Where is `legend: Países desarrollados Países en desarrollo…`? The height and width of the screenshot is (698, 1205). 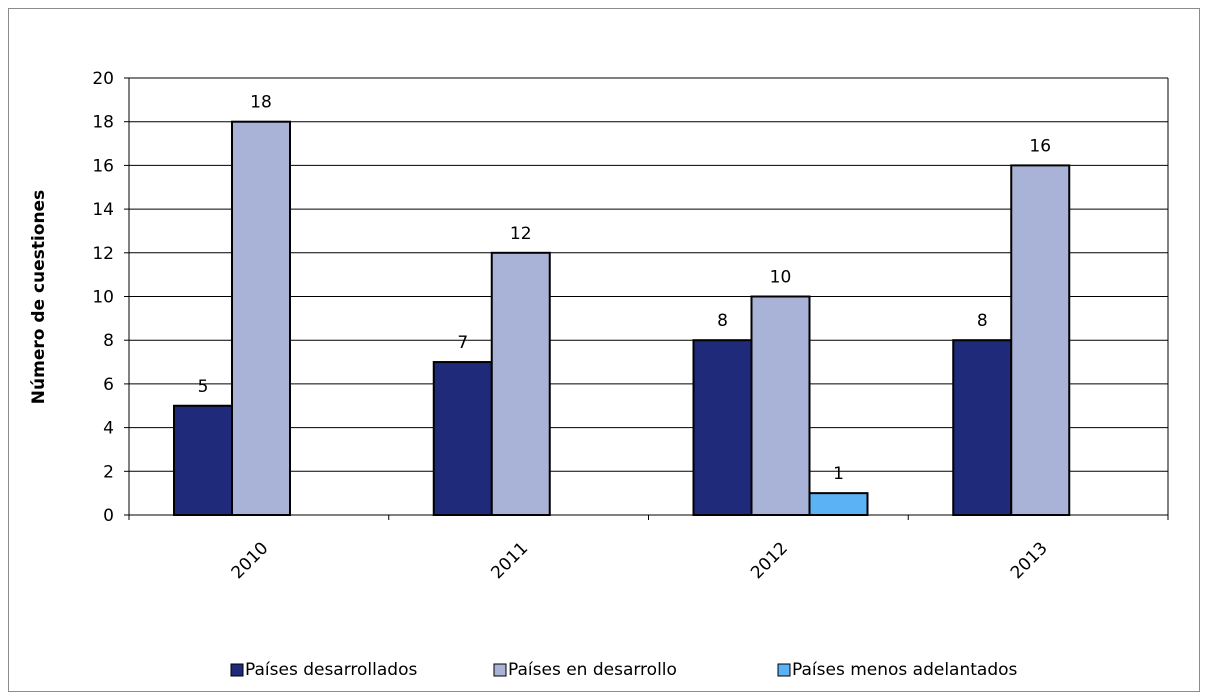
legend: Países desarrollados Países en desarrollo… is located at coordinates (624, 670).